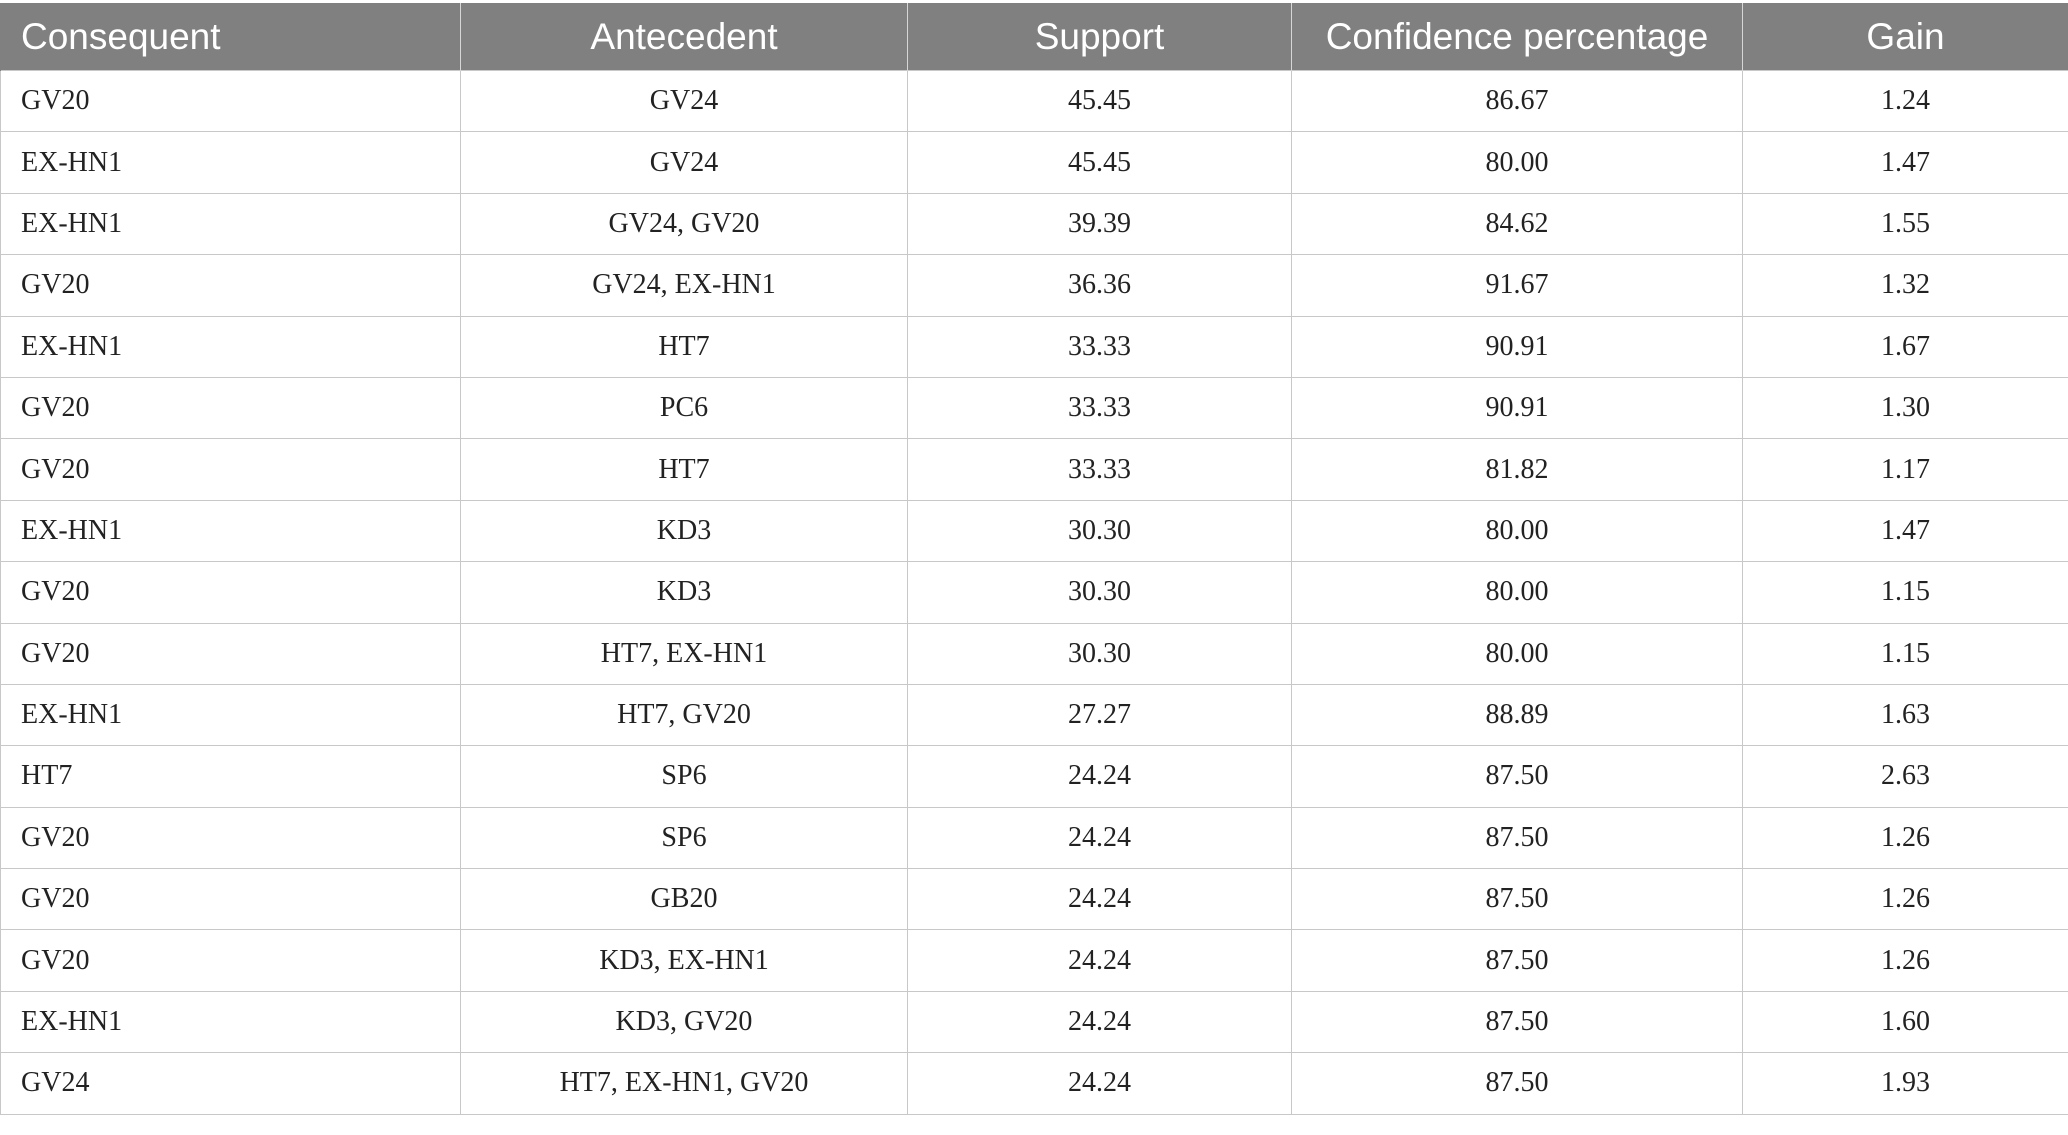 The image size is (2068, 1135). Describe the element at coordinates (684, 653) in the screenshot. I see `antecedent-cell: HT7, EX-HN1` at that location.